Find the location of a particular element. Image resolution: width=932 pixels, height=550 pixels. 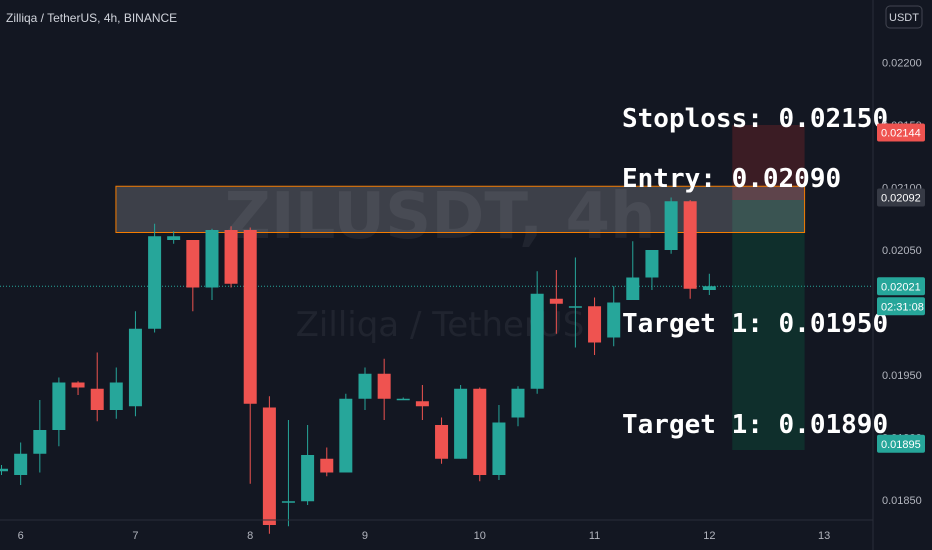

time-scale: 6 7 8 9 10 11 12 13 is located at coordinates (436, 530).